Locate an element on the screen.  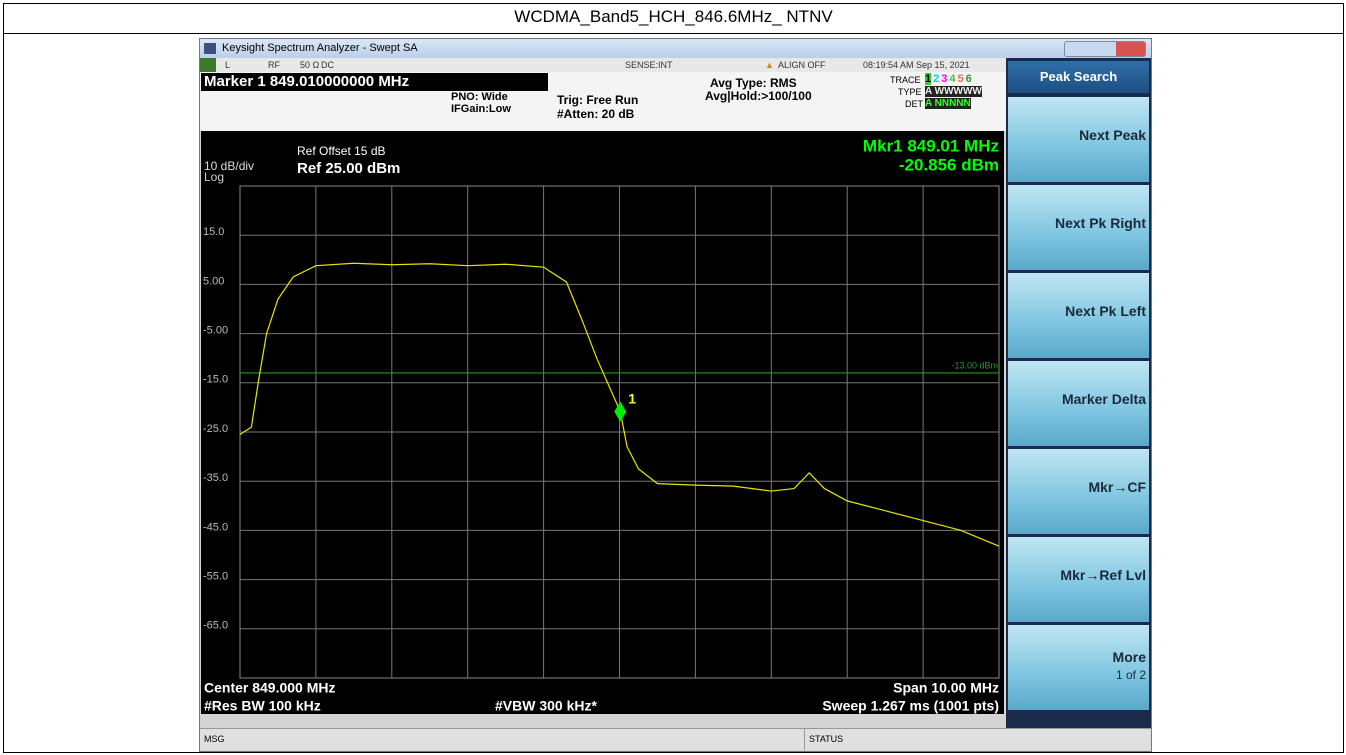
softkey: Mkr→Ref Lvl is located at coordinates (1078, 579).